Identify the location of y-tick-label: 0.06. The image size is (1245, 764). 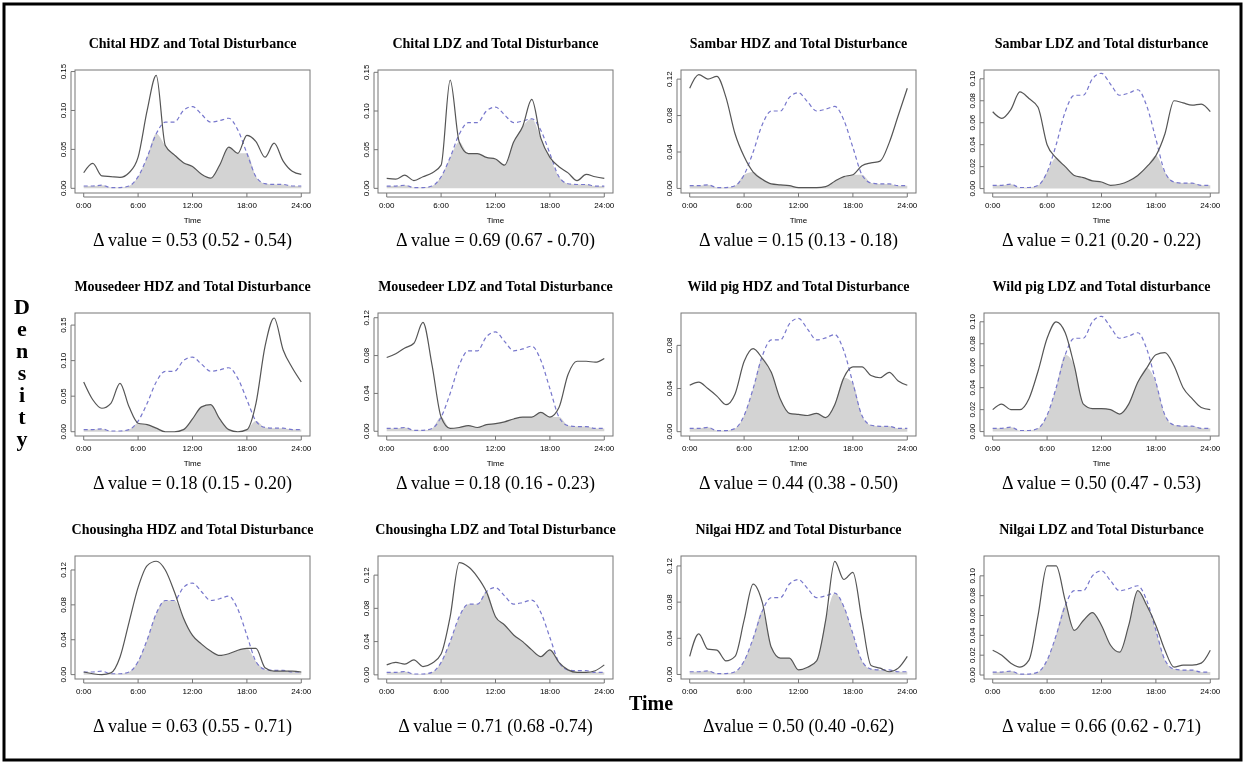
(972, 615).